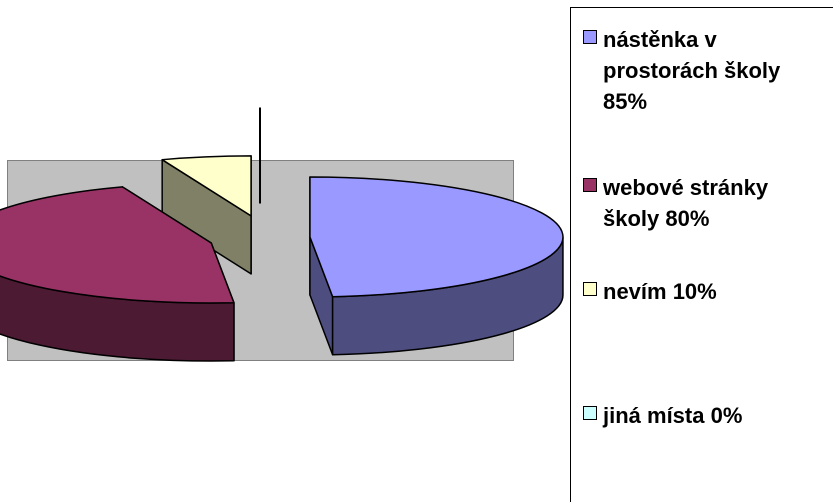  I want to click on legend-item: nástěnka v prostorách školy 85%, so click(705, 70).